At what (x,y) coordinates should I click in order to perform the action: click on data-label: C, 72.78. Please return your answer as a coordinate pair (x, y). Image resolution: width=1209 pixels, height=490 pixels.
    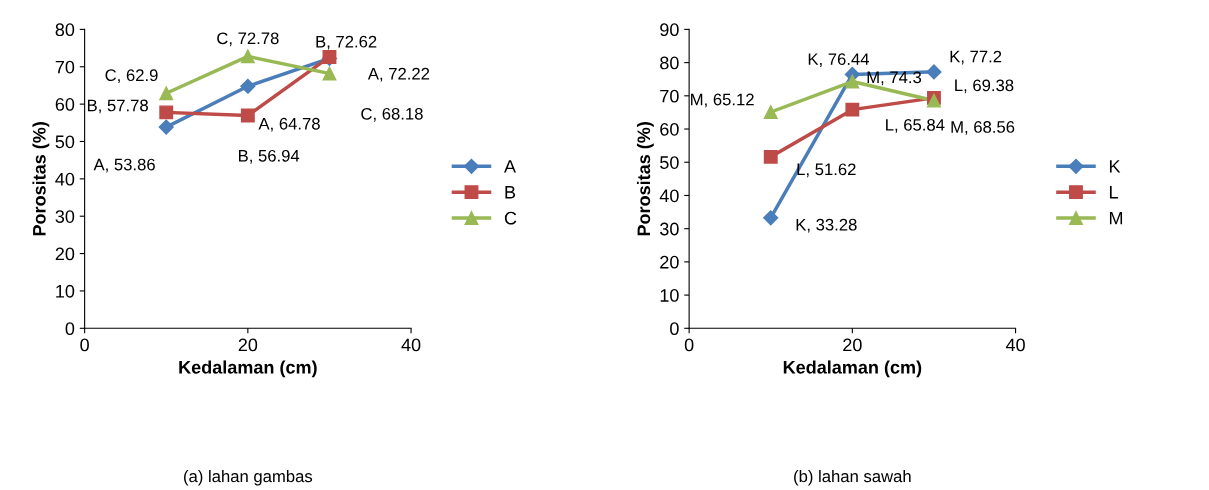
    Looking at the image, I should click on (248, 39).